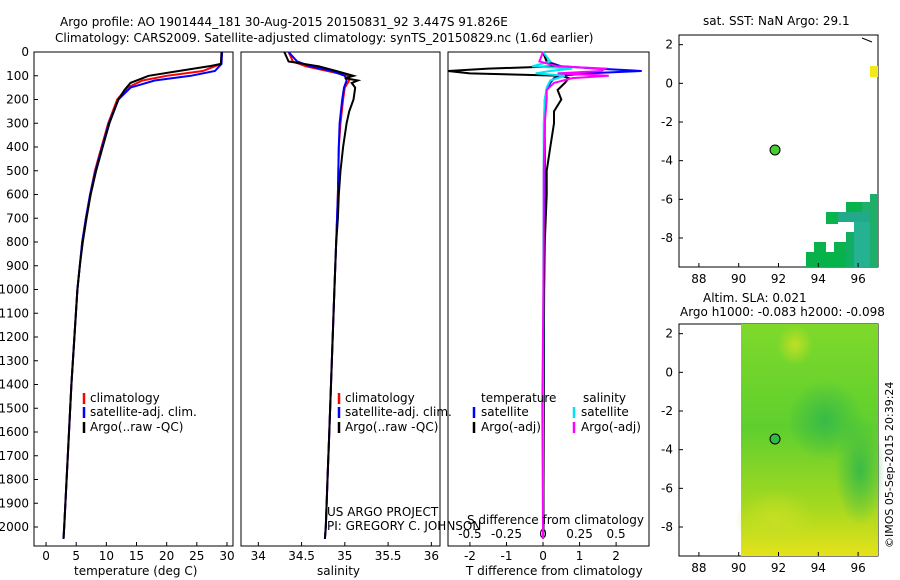 The image size is (900, 580). What do you see at coordinates (14, 432) in the screenshot?
I see `depth-tick-label: 1600` at bounding box center [14, 432].